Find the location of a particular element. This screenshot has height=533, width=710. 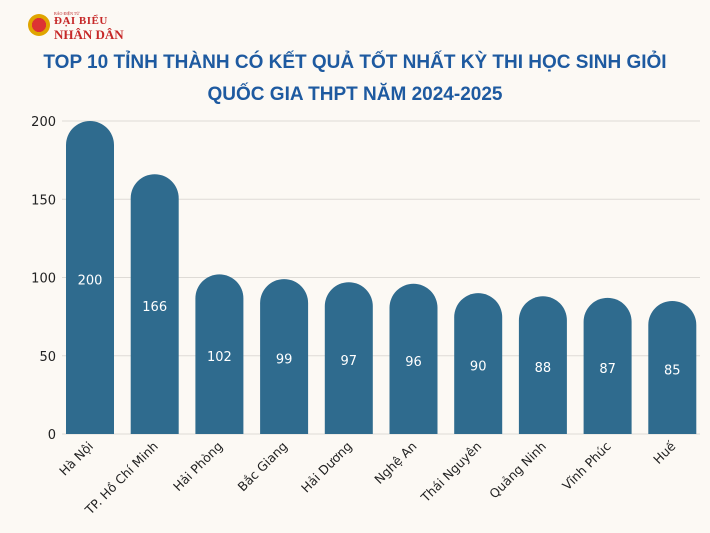

y-tick-label: 50 is located at coordinates (47, 357).